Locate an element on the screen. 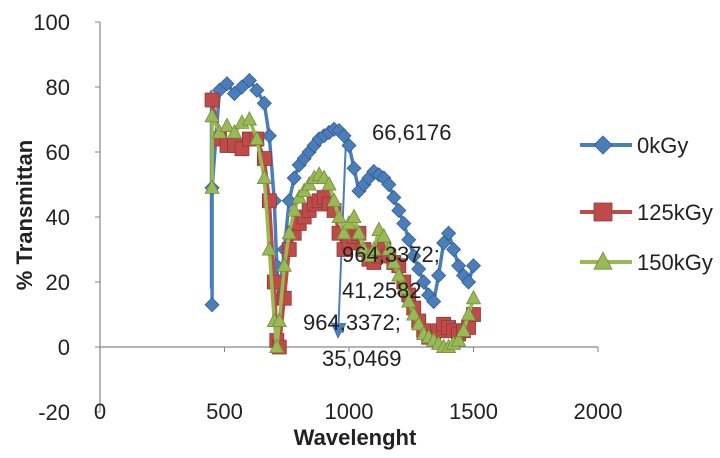  annotation-label: 964,3372; 41,2582 is located at coordinates (391, 272).